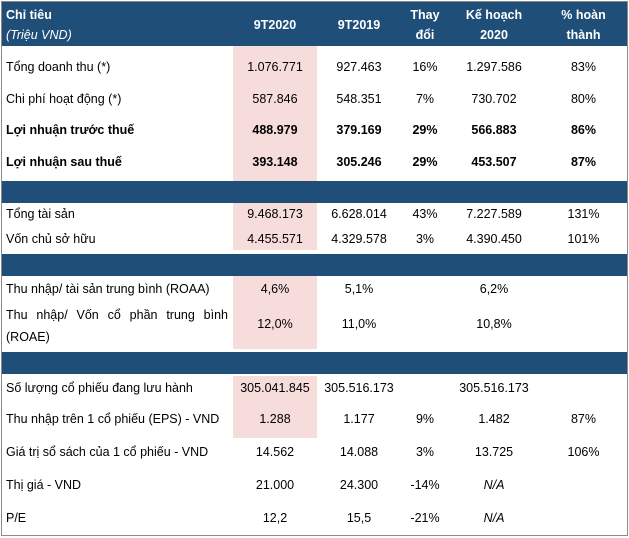 The width and height of the screenshot is (629, 538). I want to click on value-pct: 101%, so click(583, 239).